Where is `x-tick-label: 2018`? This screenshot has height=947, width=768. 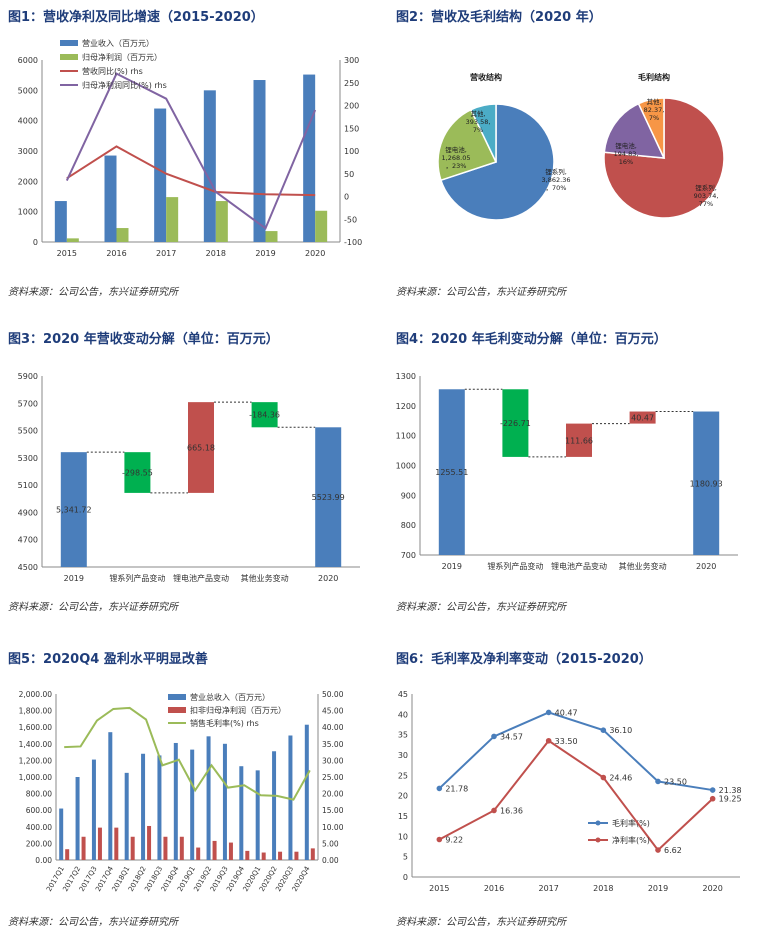
x-tick-label: 2018 is located at coordinates (216, 253).